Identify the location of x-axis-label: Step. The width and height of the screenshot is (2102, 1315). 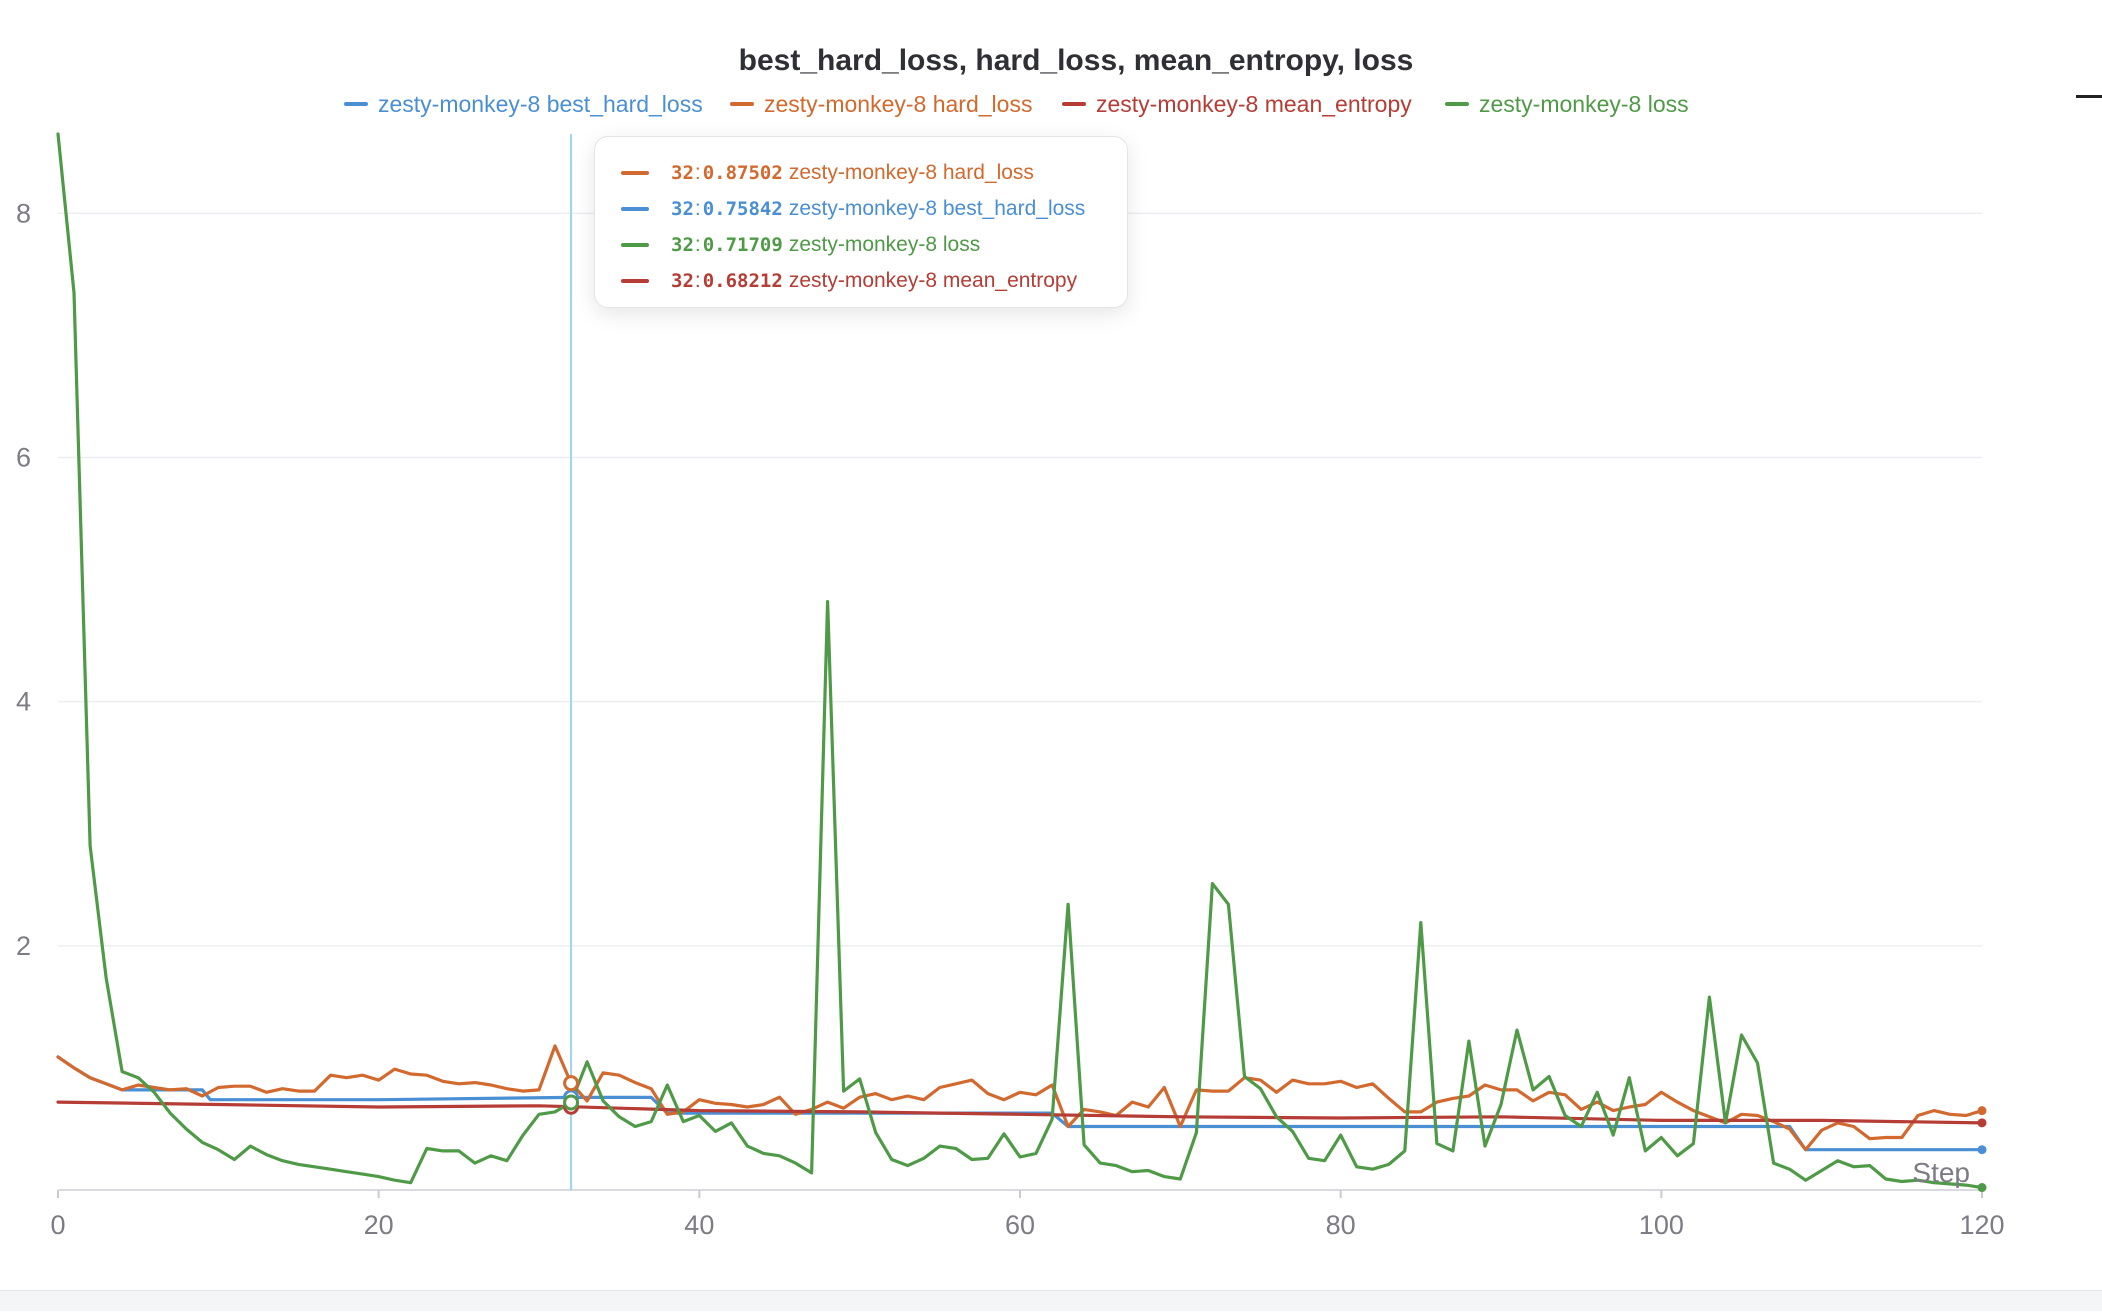
(1941, 1172).